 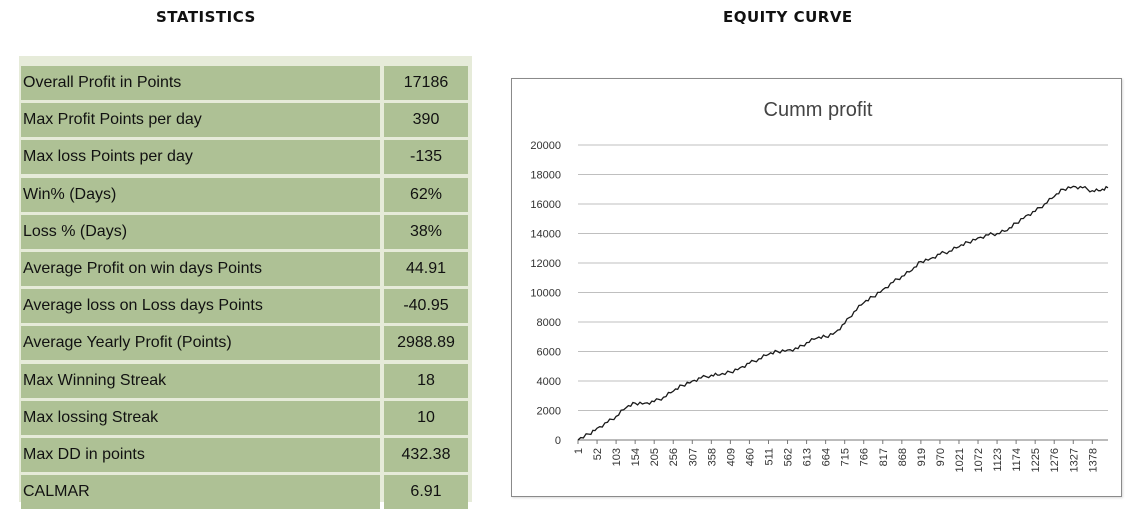 I want to click on stats-label: Overall Profit in Points, so click(x=200, y=83).